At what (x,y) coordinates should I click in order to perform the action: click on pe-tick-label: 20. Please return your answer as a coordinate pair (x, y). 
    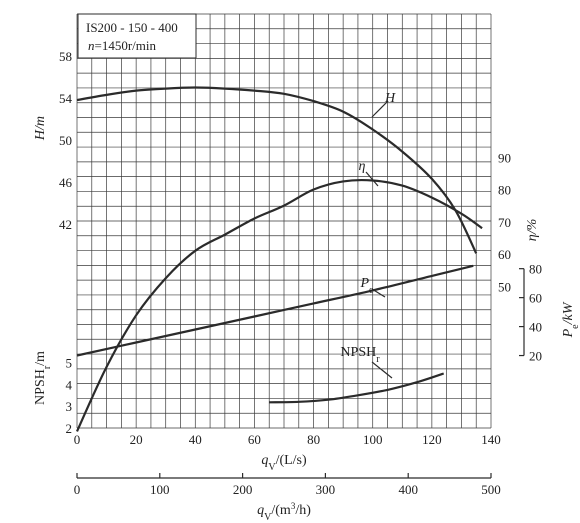
    Looking at the image, I should click on (535, 356).